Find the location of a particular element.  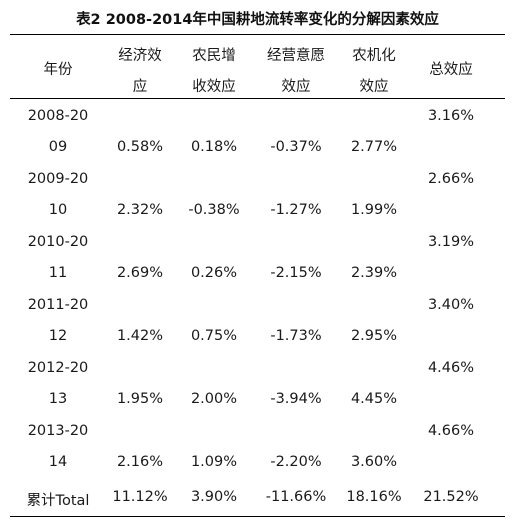

row-year-end: 10 is located at coordinates (58, 210).